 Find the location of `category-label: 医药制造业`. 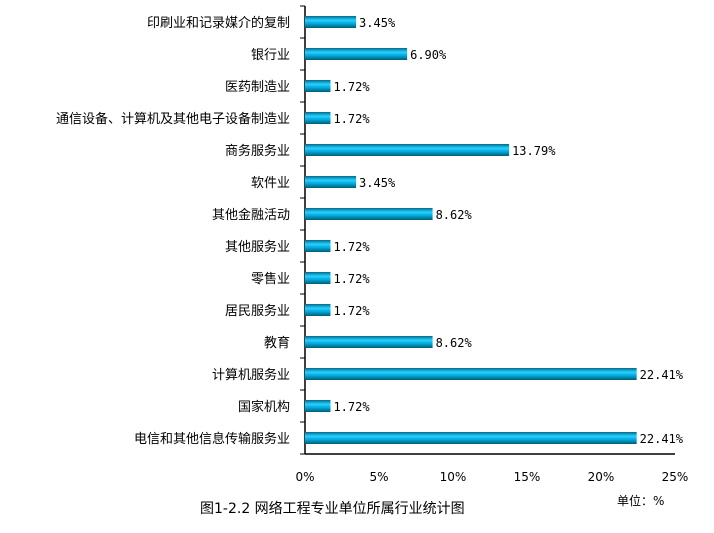

category-label: 医药制造业 is located at coordinates (257, 87).